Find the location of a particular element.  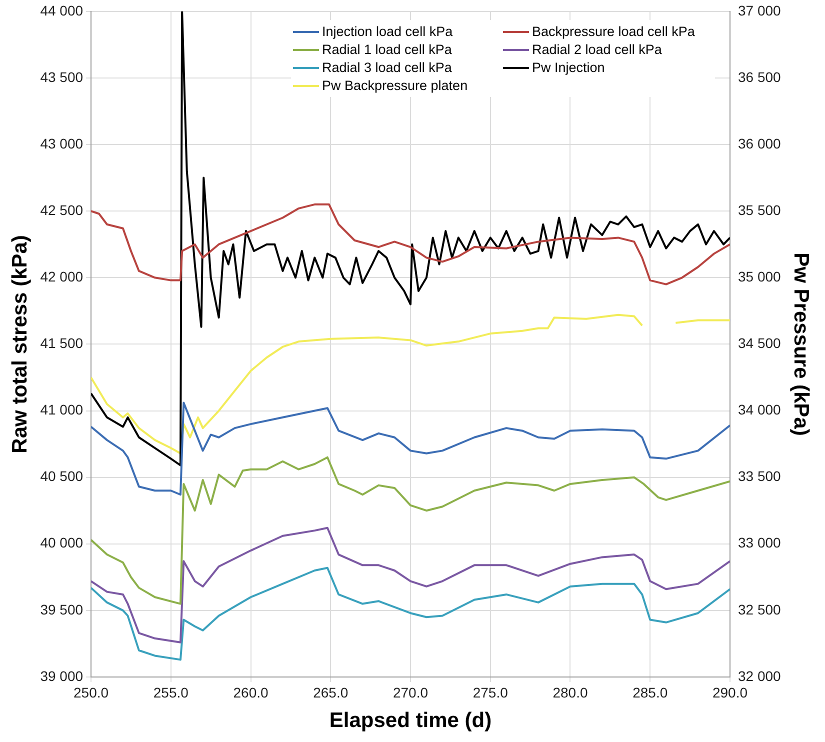

y2-tick-label: 32 500 is located at coordinates (760, 609).